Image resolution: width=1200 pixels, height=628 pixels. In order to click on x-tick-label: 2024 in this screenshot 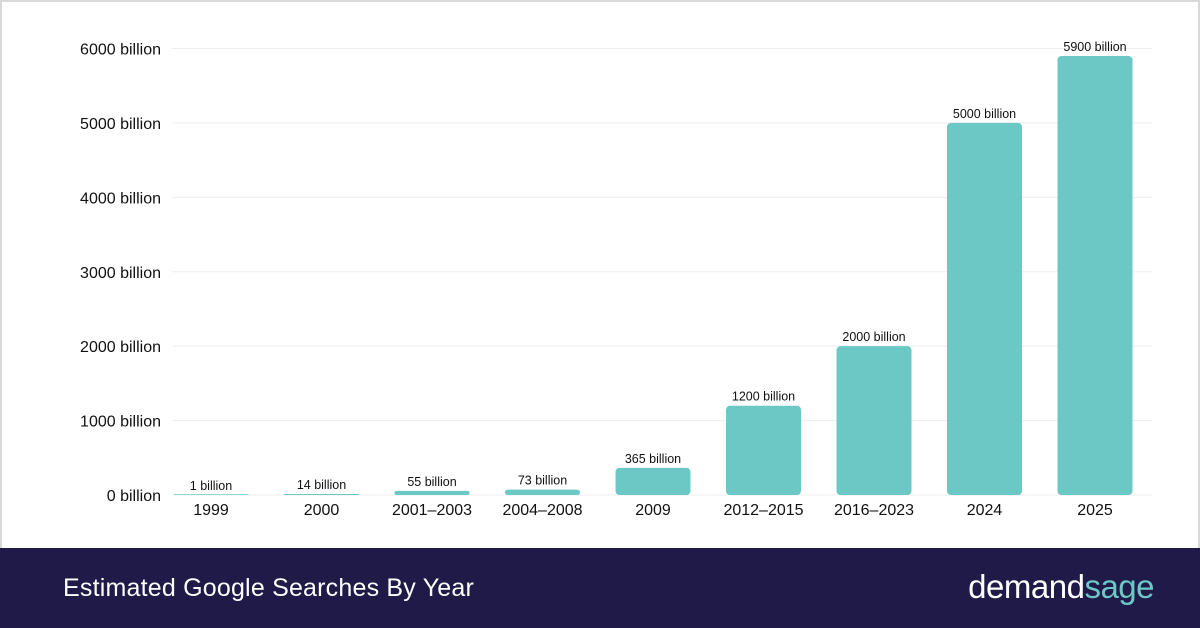, I will do `click(985, 510)`.